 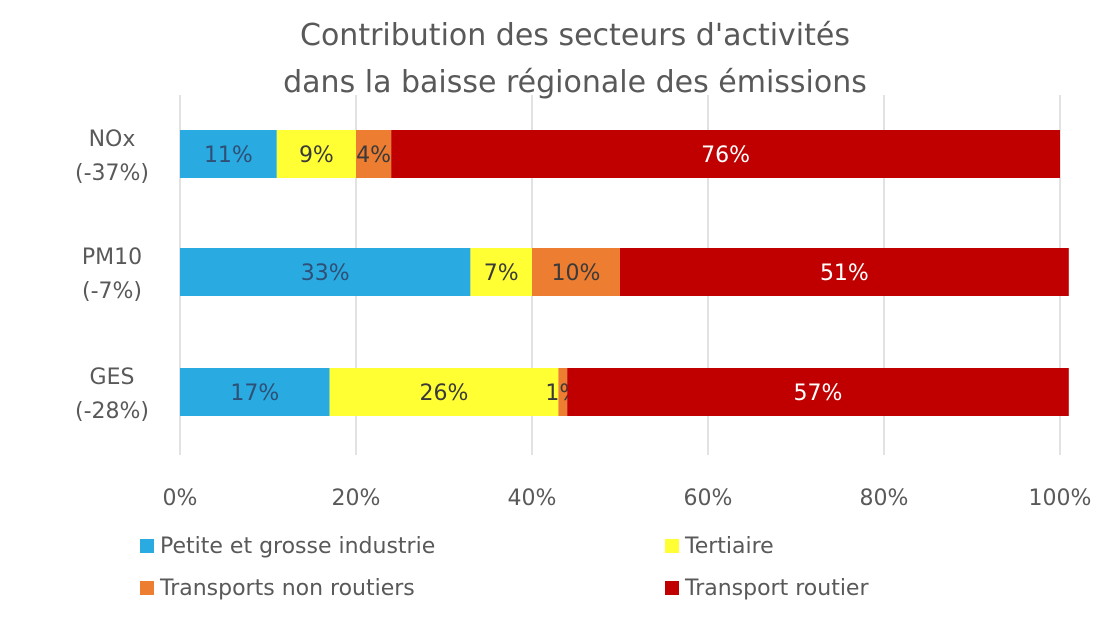 I want to click on chart-title-line: dans la baisse régionale des émissions, so click(x=575, y=82).